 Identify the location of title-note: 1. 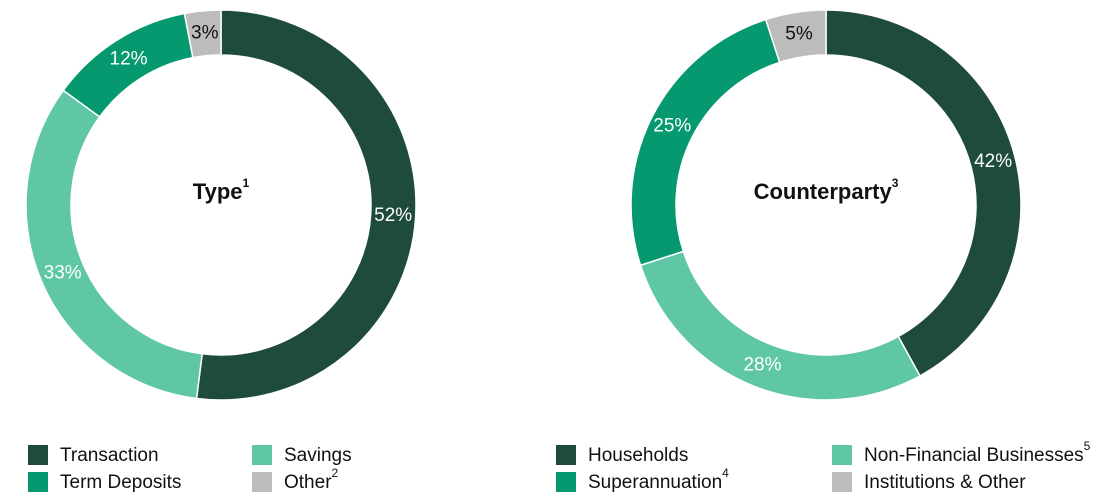
(246, 183).